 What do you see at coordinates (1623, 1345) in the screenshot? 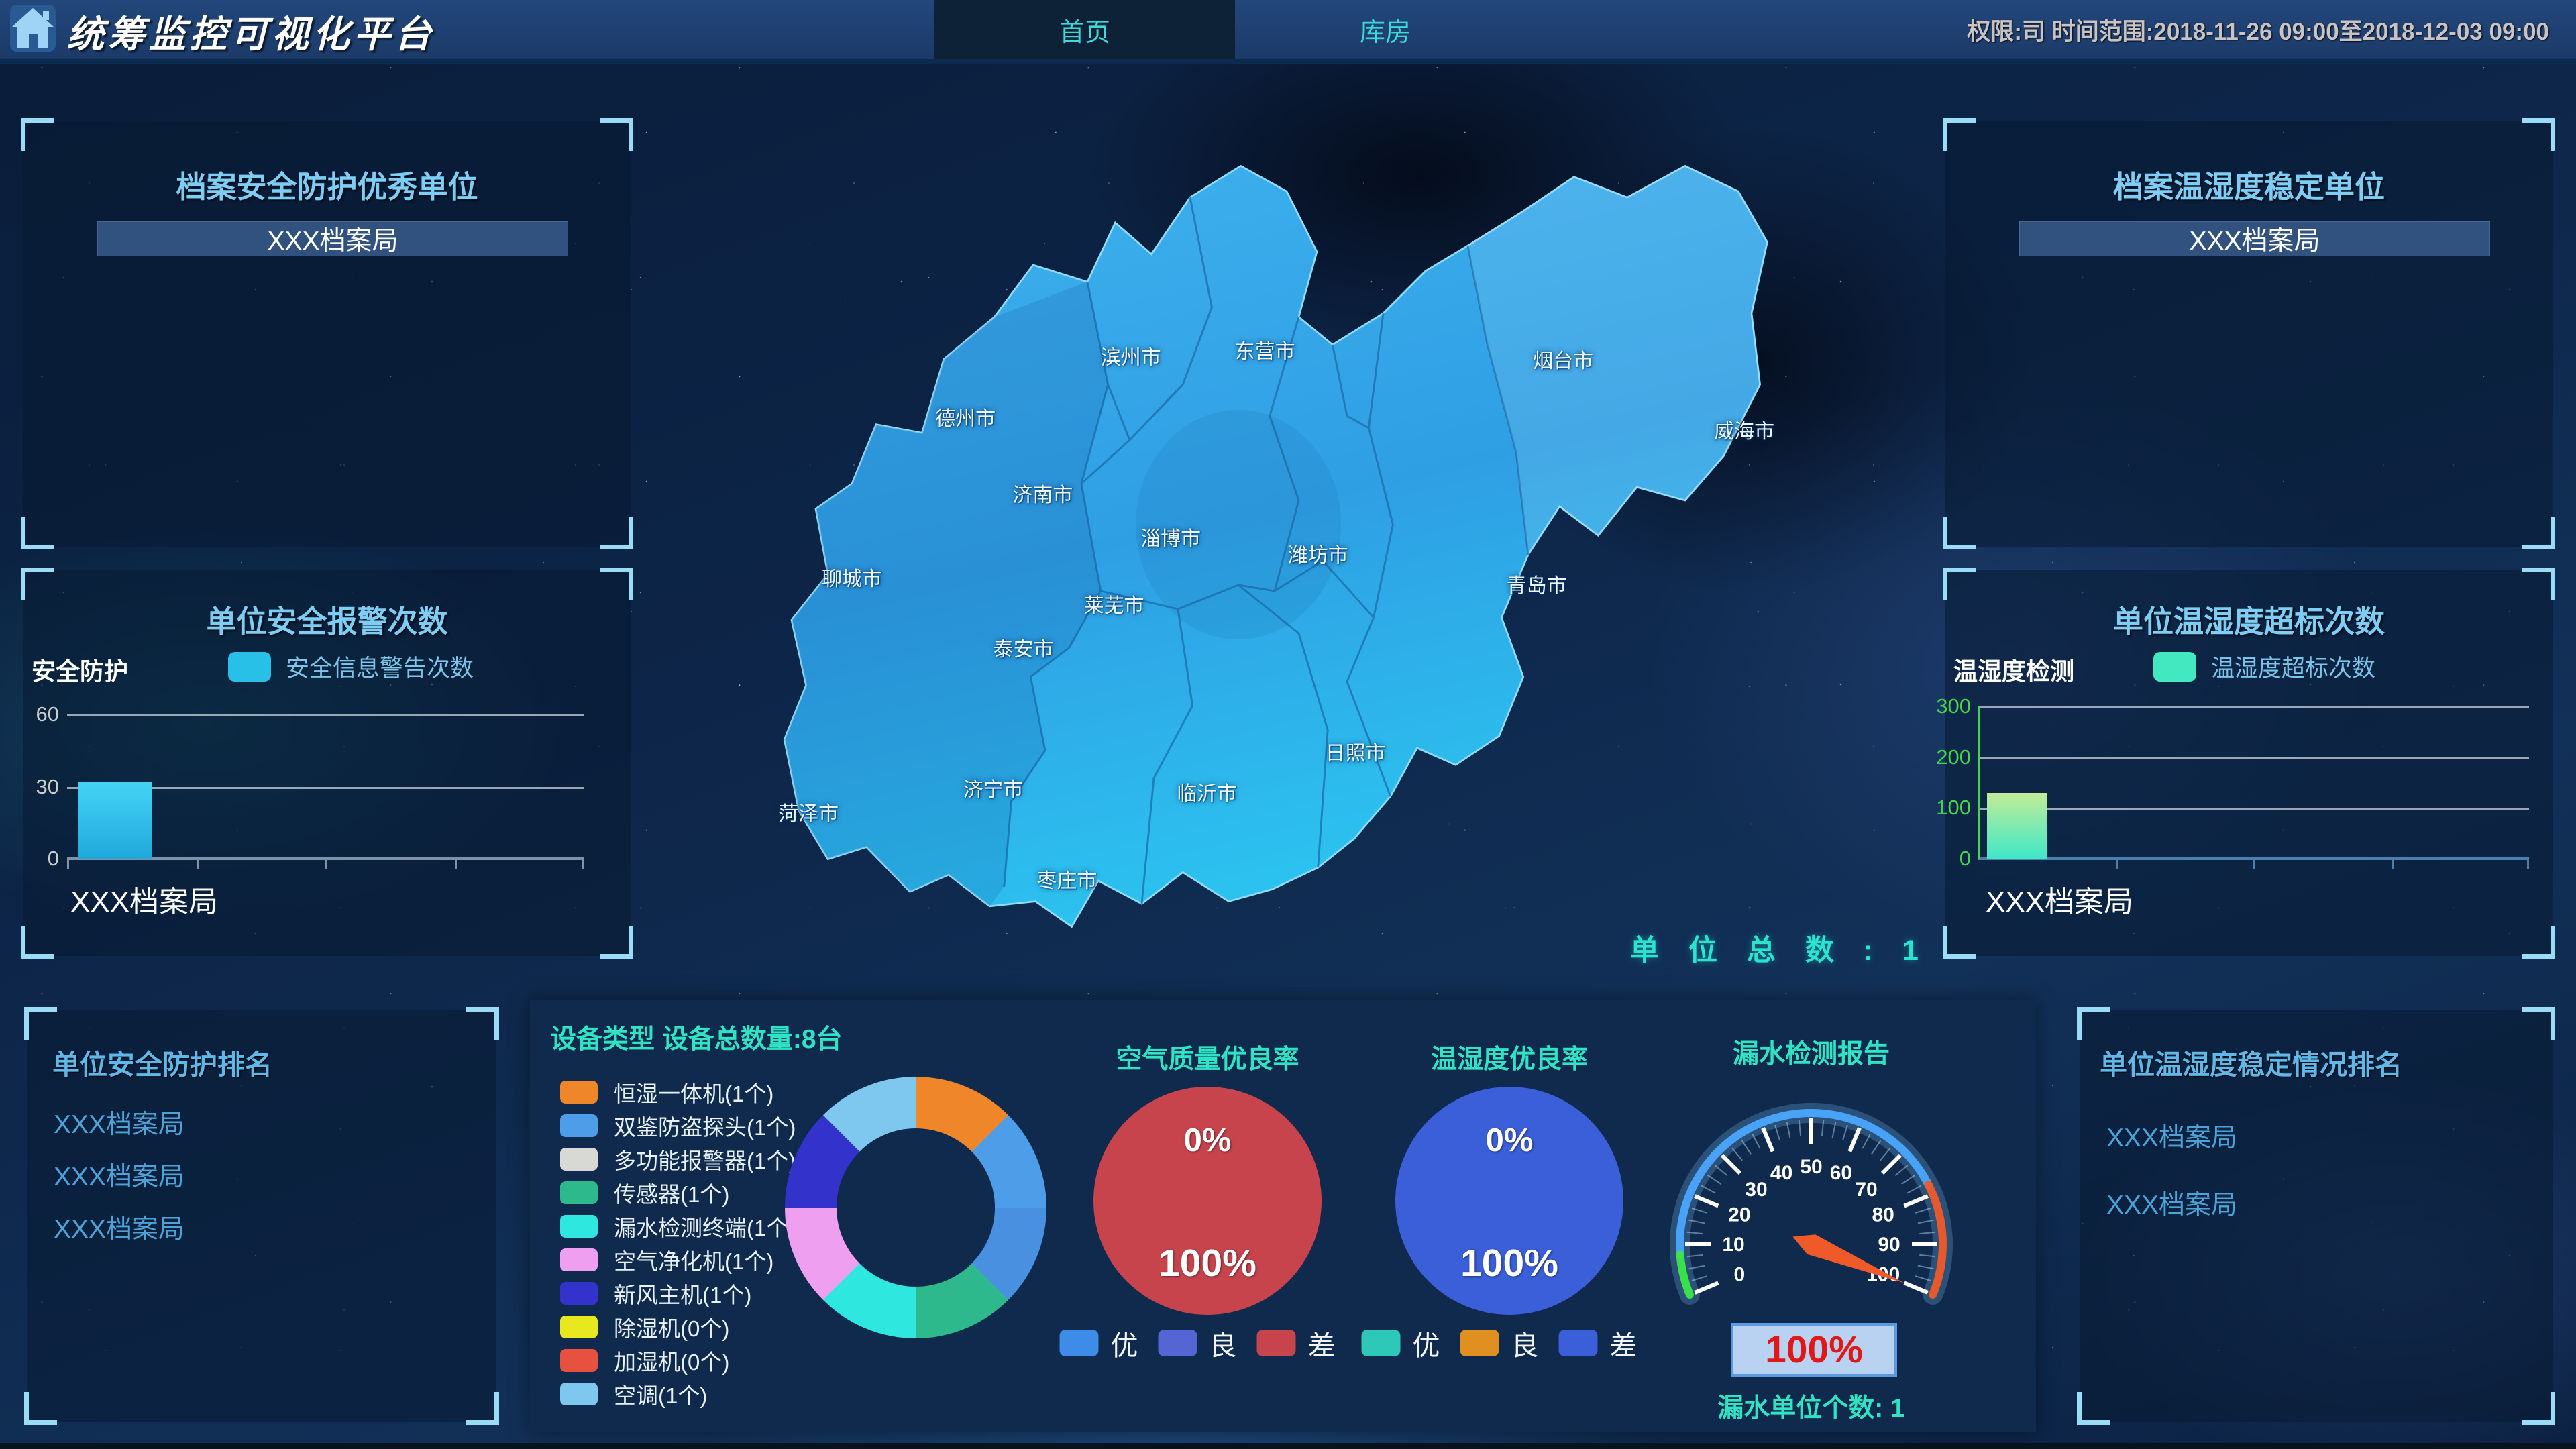
I see `pie-legend-label: 差` at bounding box center [1623, 1345].